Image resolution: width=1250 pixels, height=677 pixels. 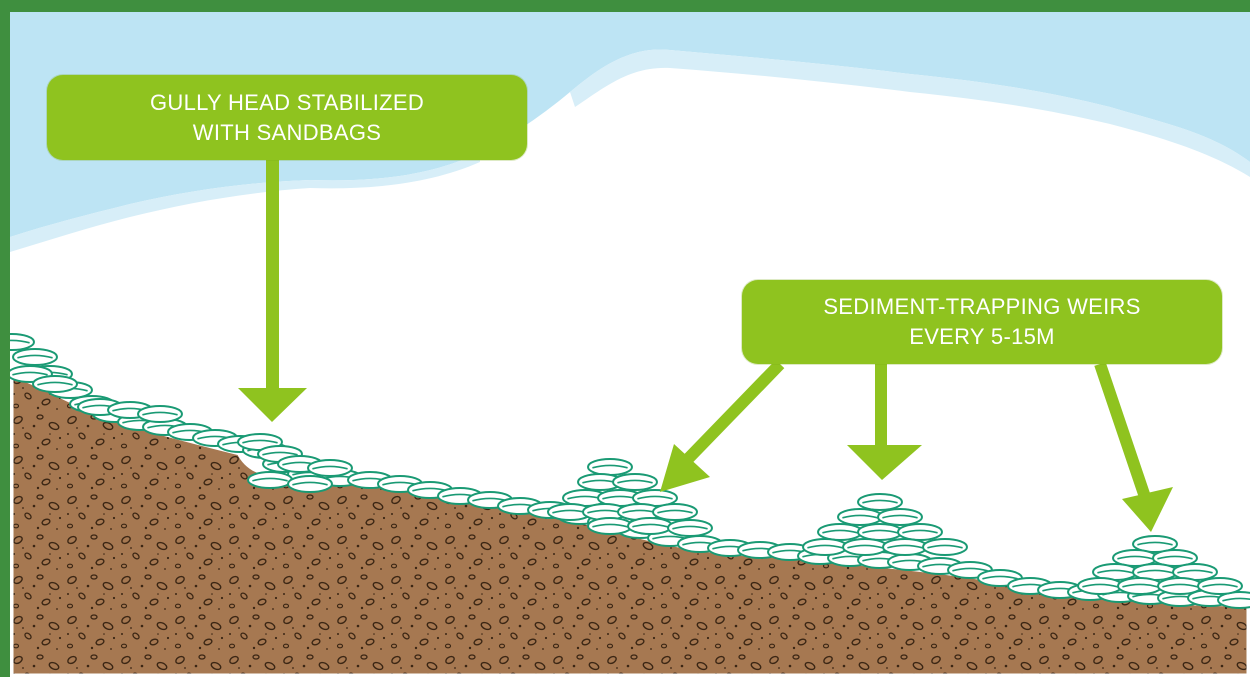 I want to click on callout-weirs-line2: EVERY 5-15M, so click(x=982, y=336).